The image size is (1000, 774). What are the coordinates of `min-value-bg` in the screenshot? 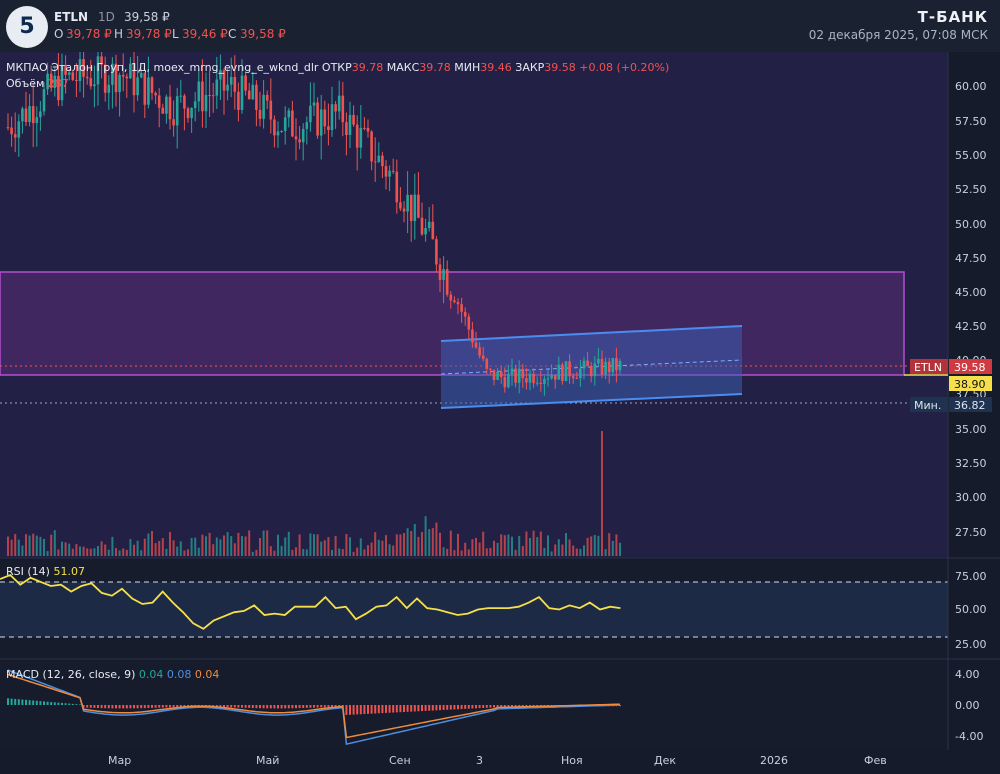 It's located at (970, 404).